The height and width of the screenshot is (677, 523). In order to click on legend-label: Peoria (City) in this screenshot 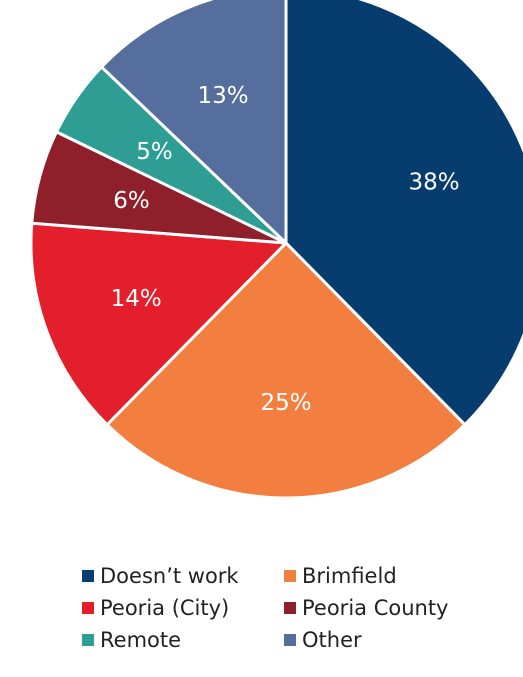, I will do `click(165, 608)`.